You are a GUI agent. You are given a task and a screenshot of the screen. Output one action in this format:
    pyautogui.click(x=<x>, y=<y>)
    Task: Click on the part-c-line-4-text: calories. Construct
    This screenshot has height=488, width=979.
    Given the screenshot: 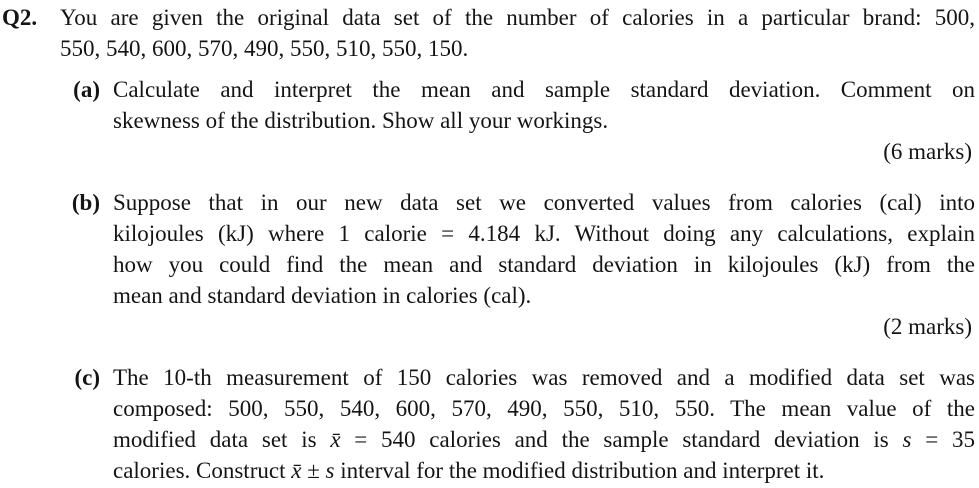 What is the action you would take?
    pyautogui.click(x=202, y=470)
    